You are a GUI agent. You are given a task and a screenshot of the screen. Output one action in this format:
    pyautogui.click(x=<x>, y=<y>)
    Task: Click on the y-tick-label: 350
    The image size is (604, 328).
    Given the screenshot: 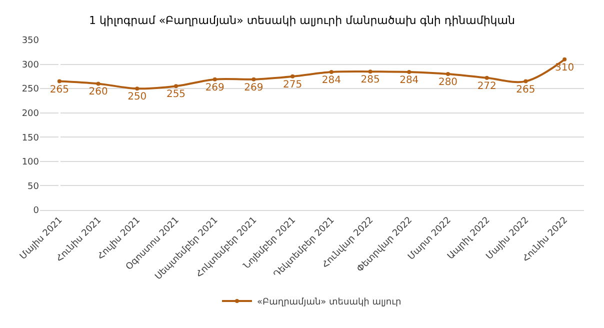 What is the action you would take?
    pyautogui.click(x=31, y=41)
    